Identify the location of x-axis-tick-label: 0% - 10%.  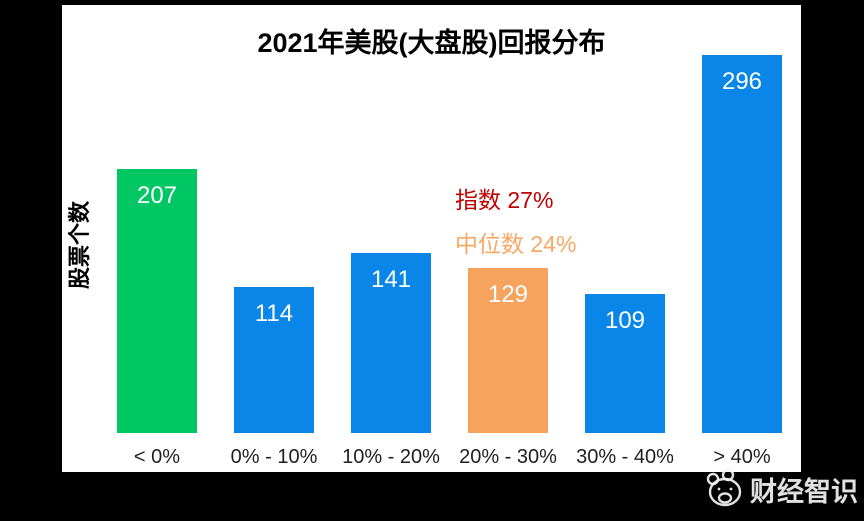
(274, 457).